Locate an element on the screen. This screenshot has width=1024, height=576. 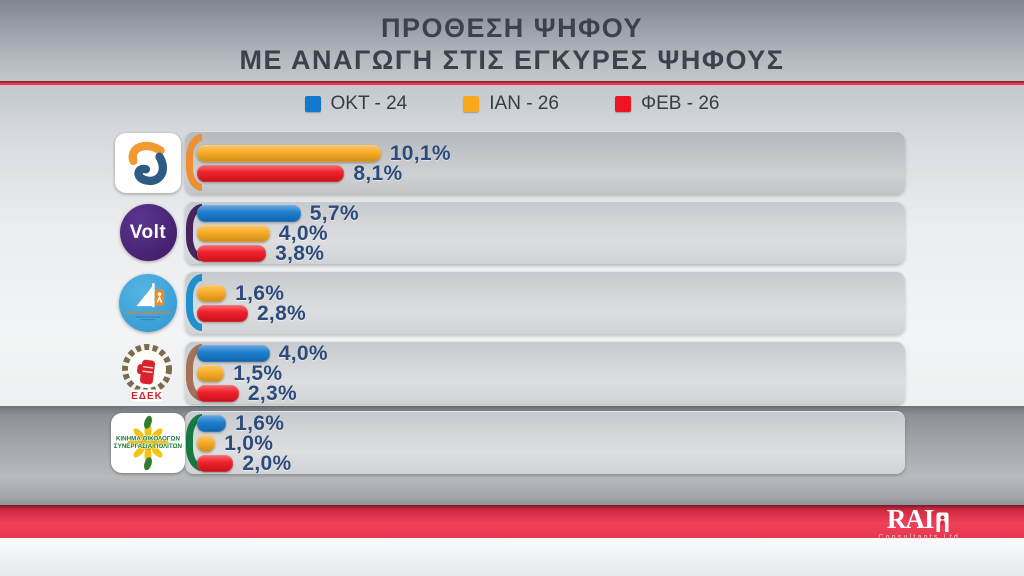
title-line-2: ΜΕ ΑΝΑΓΩΓΗ ΣΤΙΣ ΕΓΚΥΡΕΣ ΨΗΦΟΥΣ is located at coordinates (512, 59).